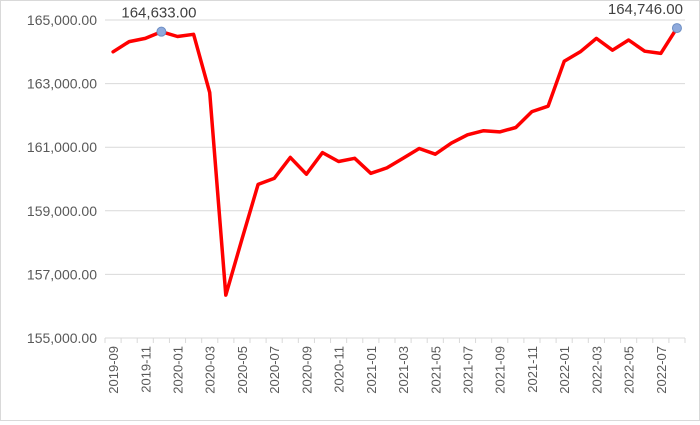 Image resolution: width=700 pixels, height=425 pixels. What do you see at coordinates (242, 370) in the screenshot?
I see `x-tick-label: 2020-05` at bounding box center [242, 370].